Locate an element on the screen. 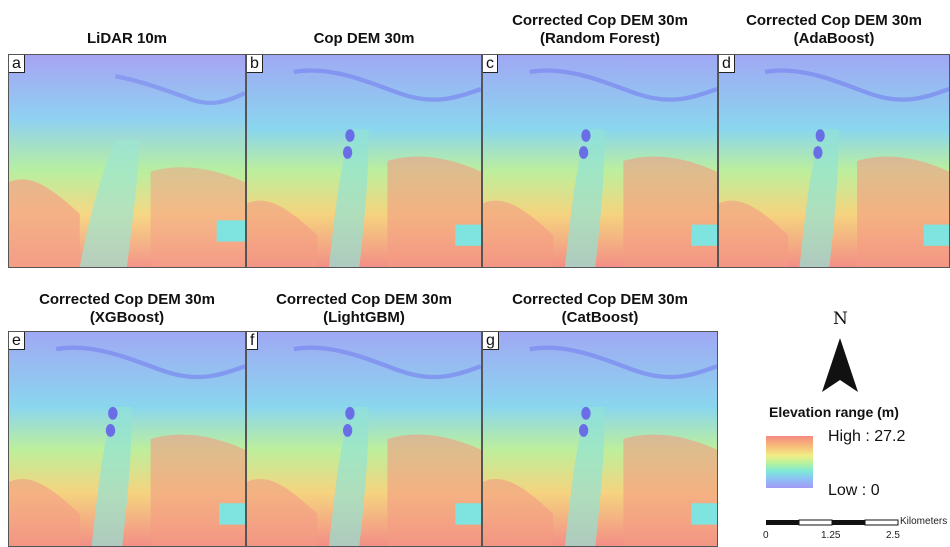  panel-title-line: (Random Forest) is located at coordinates (600, 38).